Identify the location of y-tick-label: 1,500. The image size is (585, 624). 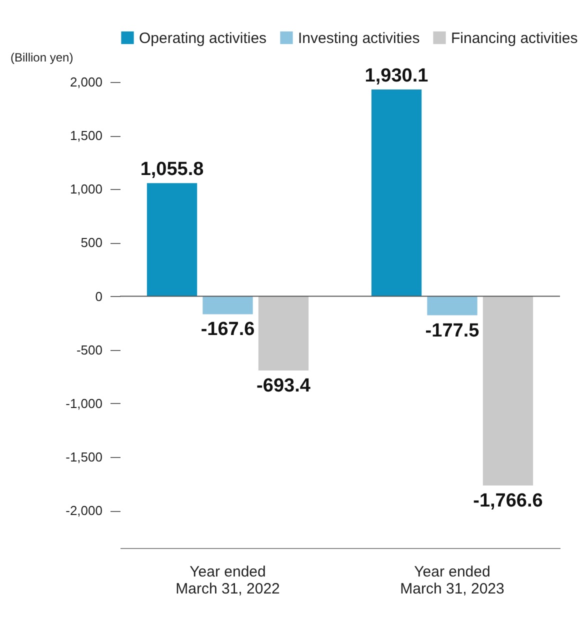
(86, 136).